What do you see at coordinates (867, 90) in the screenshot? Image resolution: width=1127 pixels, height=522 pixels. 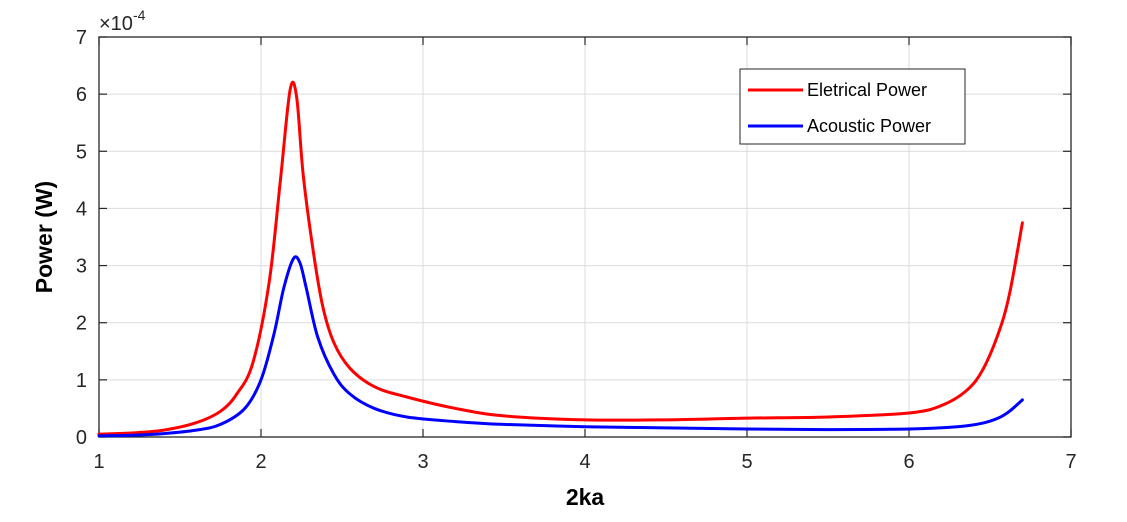 I see `legend-label-electrical: Eletrical Power` at bounding box center [867, 90].